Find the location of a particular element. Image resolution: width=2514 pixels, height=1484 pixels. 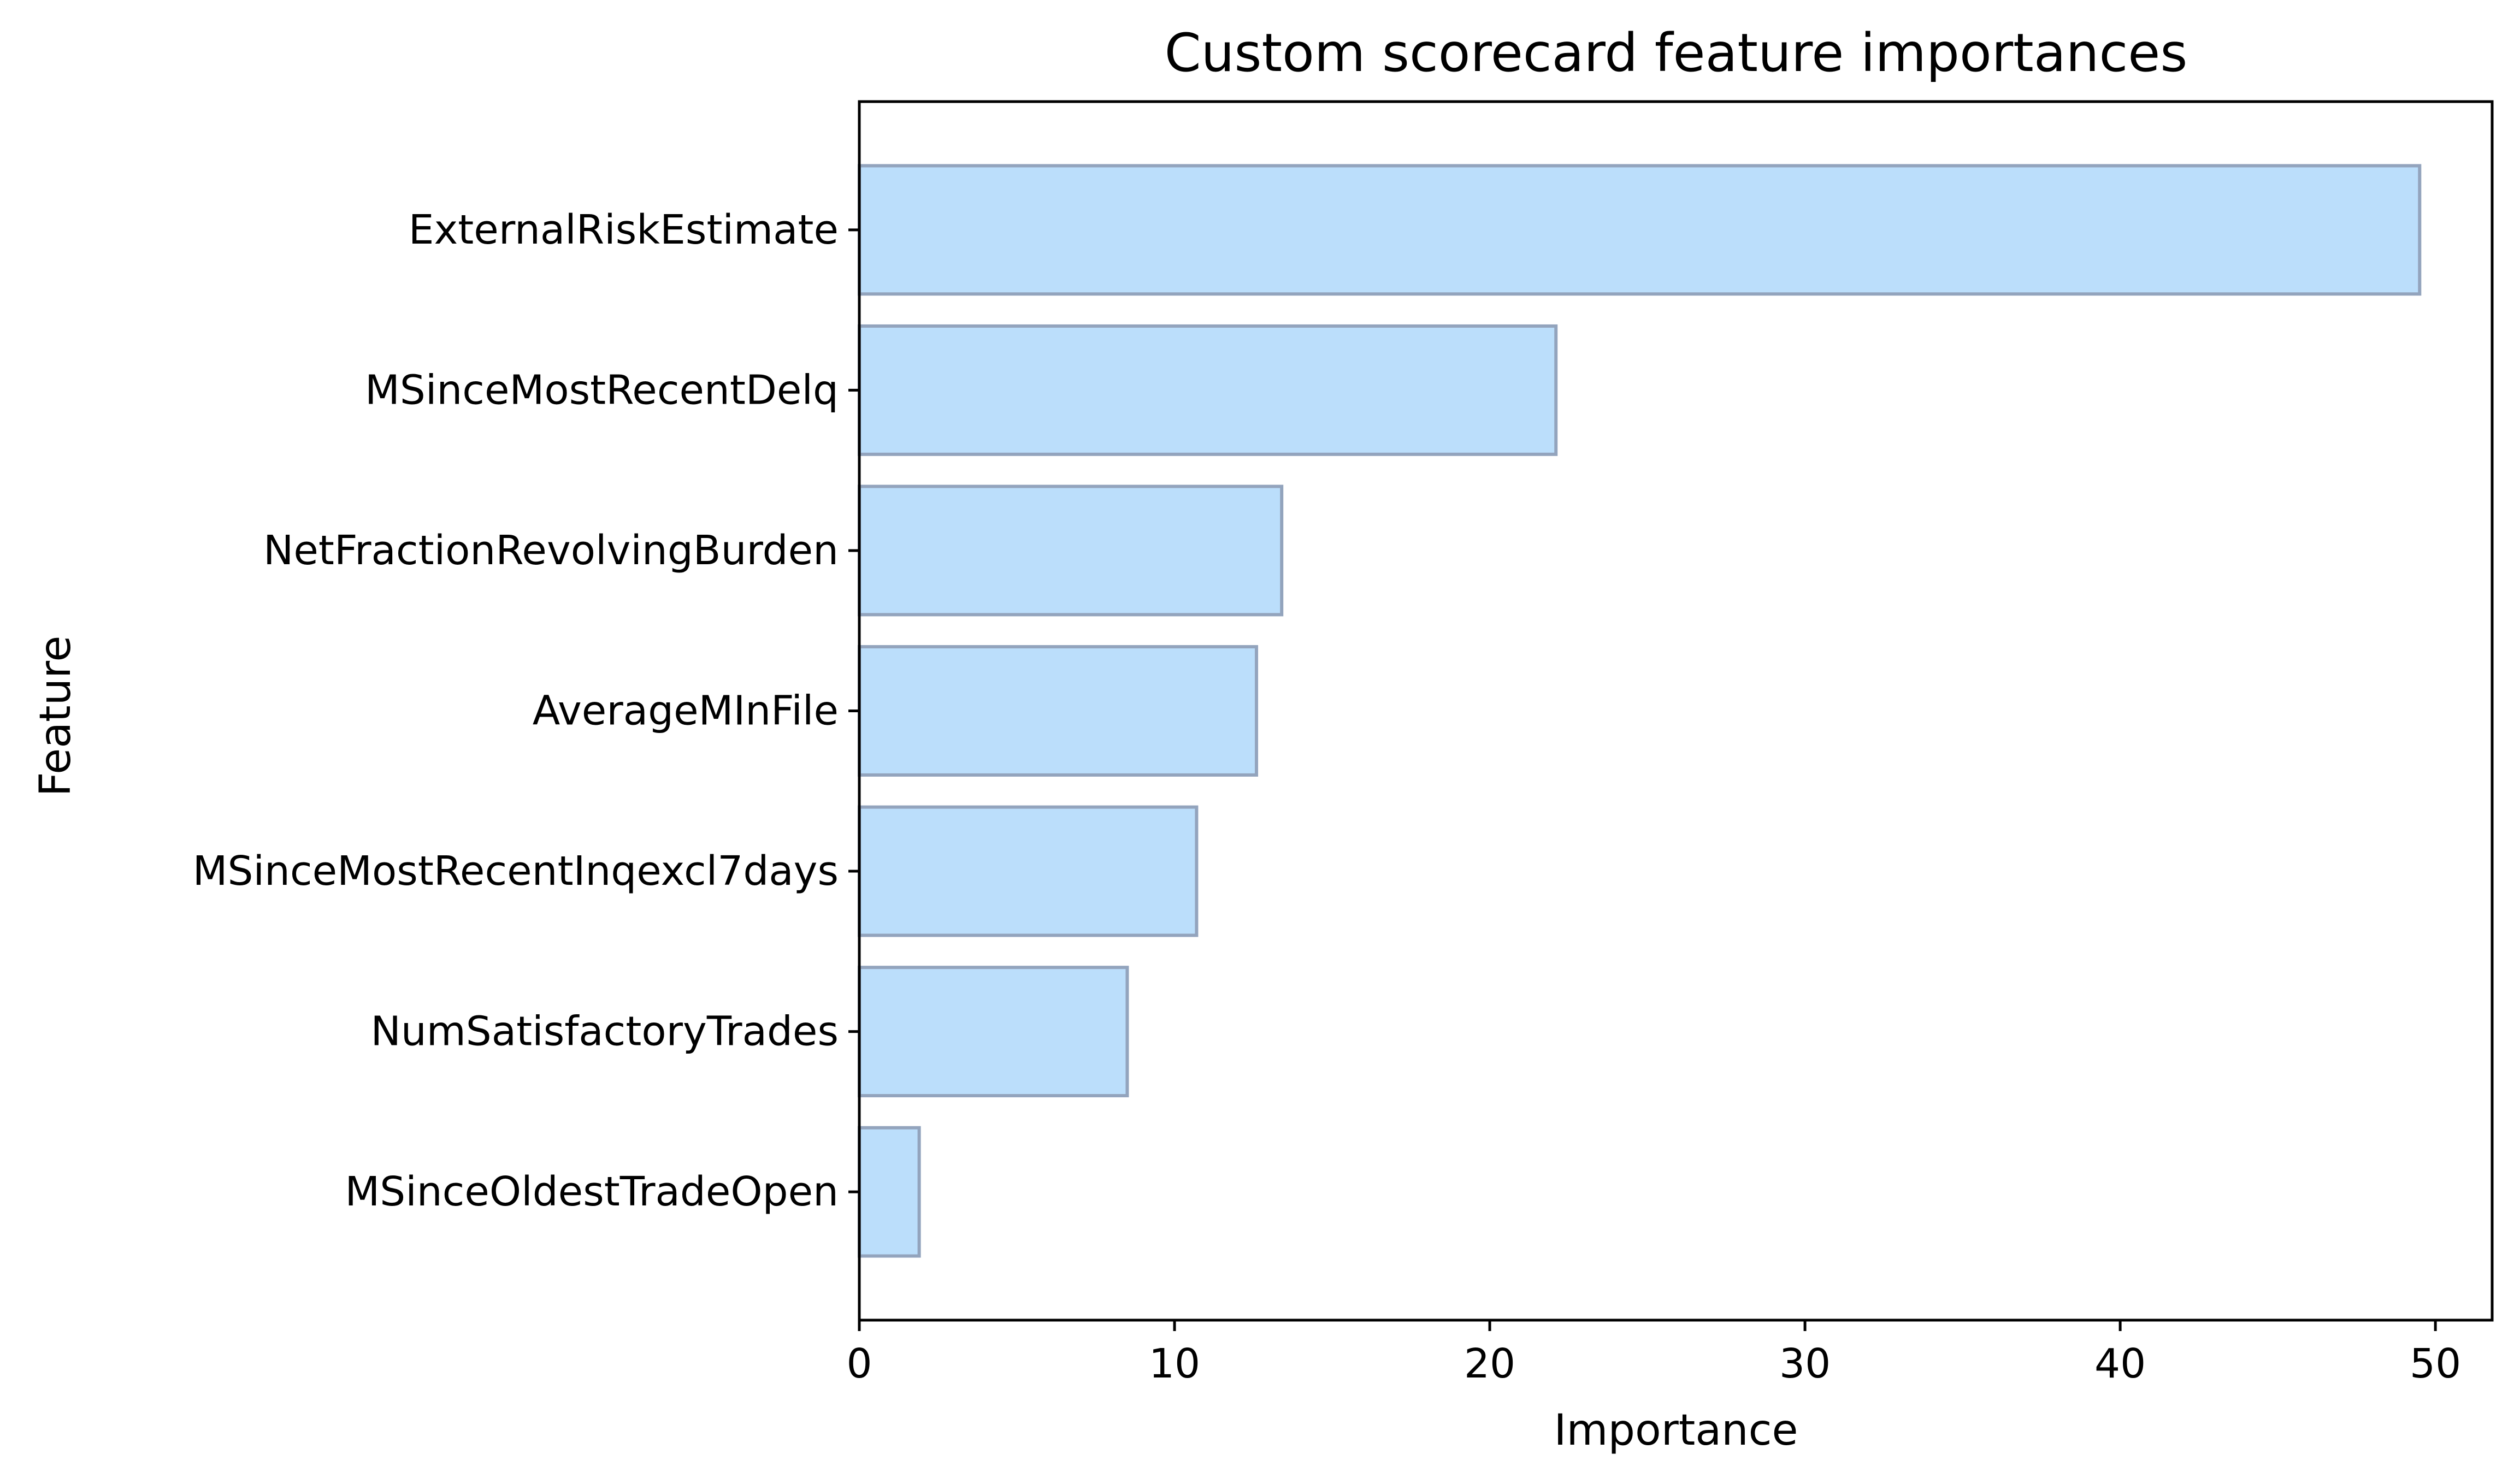

x-tick-label: 20 is located at coordinates (1489, 1363).